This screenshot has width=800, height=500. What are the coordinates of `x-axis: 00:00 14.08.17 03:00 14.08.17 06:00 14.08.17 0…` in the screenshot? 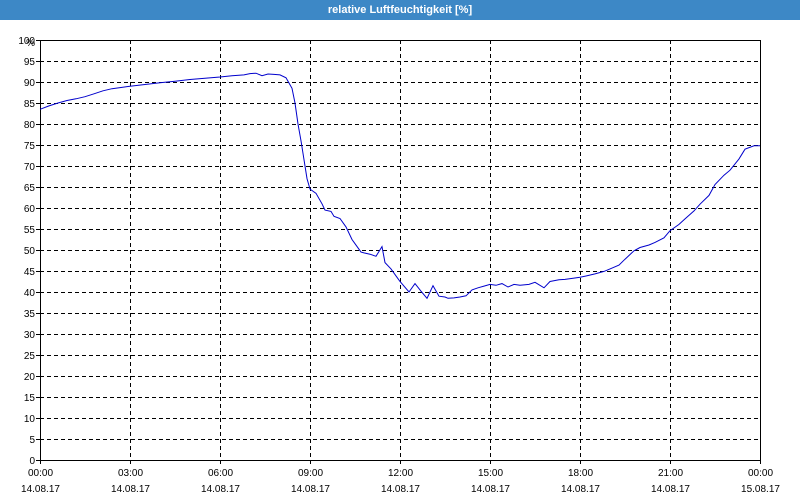 It's located at (400, 477).